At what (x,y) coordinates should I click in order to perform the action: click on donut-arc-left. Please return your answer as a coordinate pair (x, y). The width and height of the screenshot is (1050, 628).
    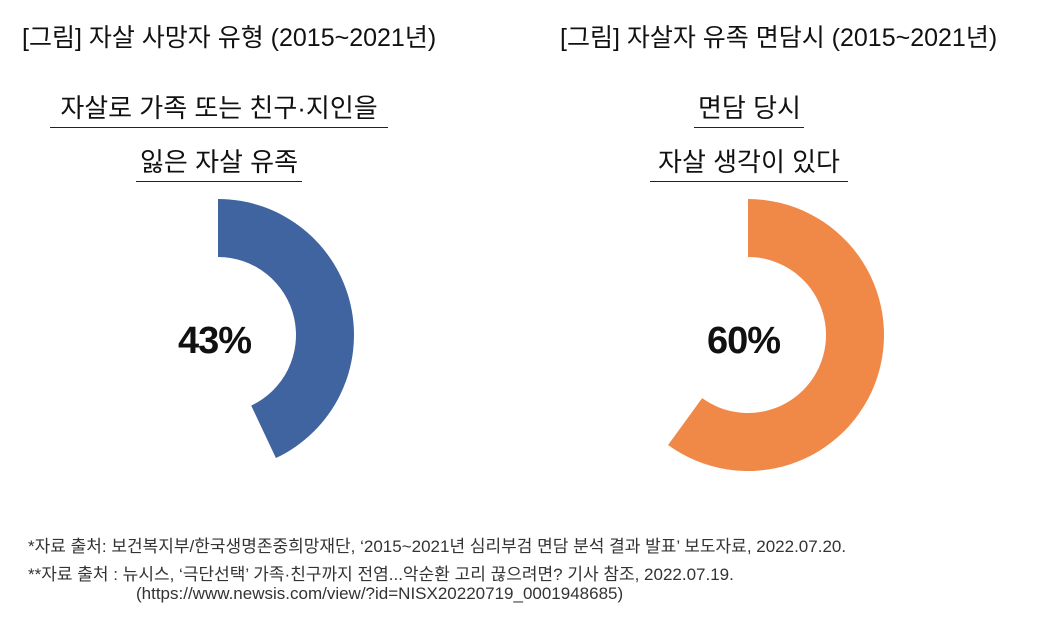
    Looking at the image, I should click on (286, 329).